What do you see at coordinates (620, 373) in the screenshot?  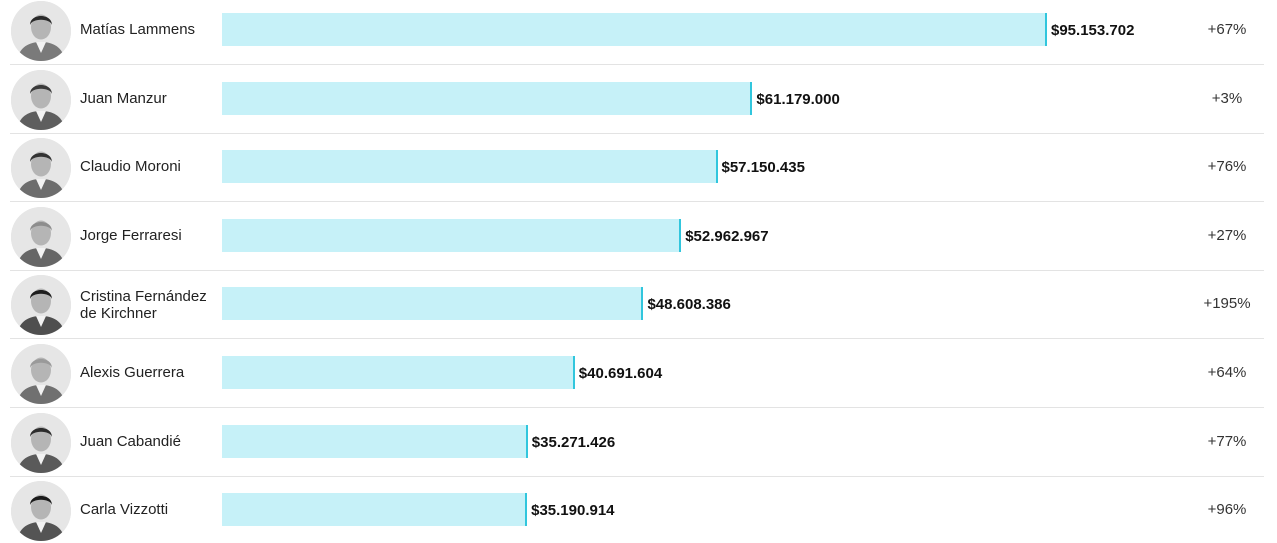 I see `data-label: $40.691.604` at bounding box center [620, 373].